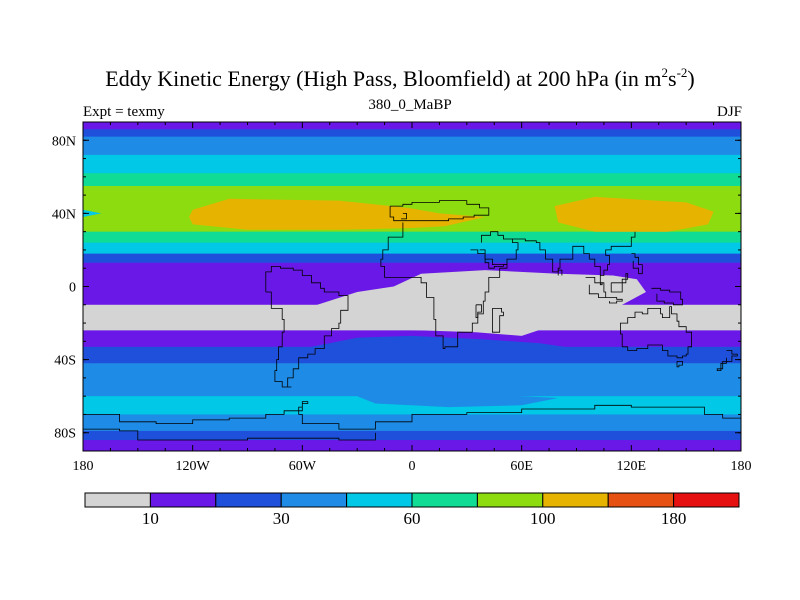  I want to click on y-tick-label: 0, so click(72, 288).